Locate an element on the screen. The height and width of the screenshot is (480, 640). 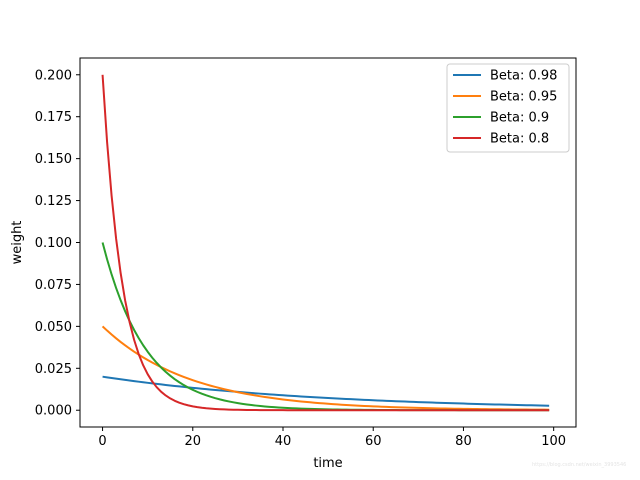
legend-entry: Beta: 0.95 is located at coordinates (523, 97).